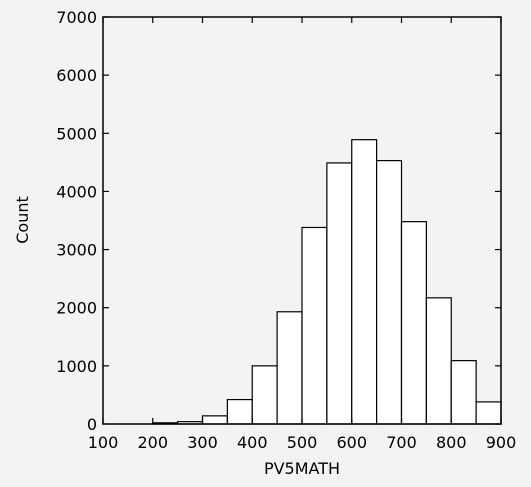  Describe the element at coordinates (76, 133) in the screenshot. I see `y-tick-label: 5000` at that location.